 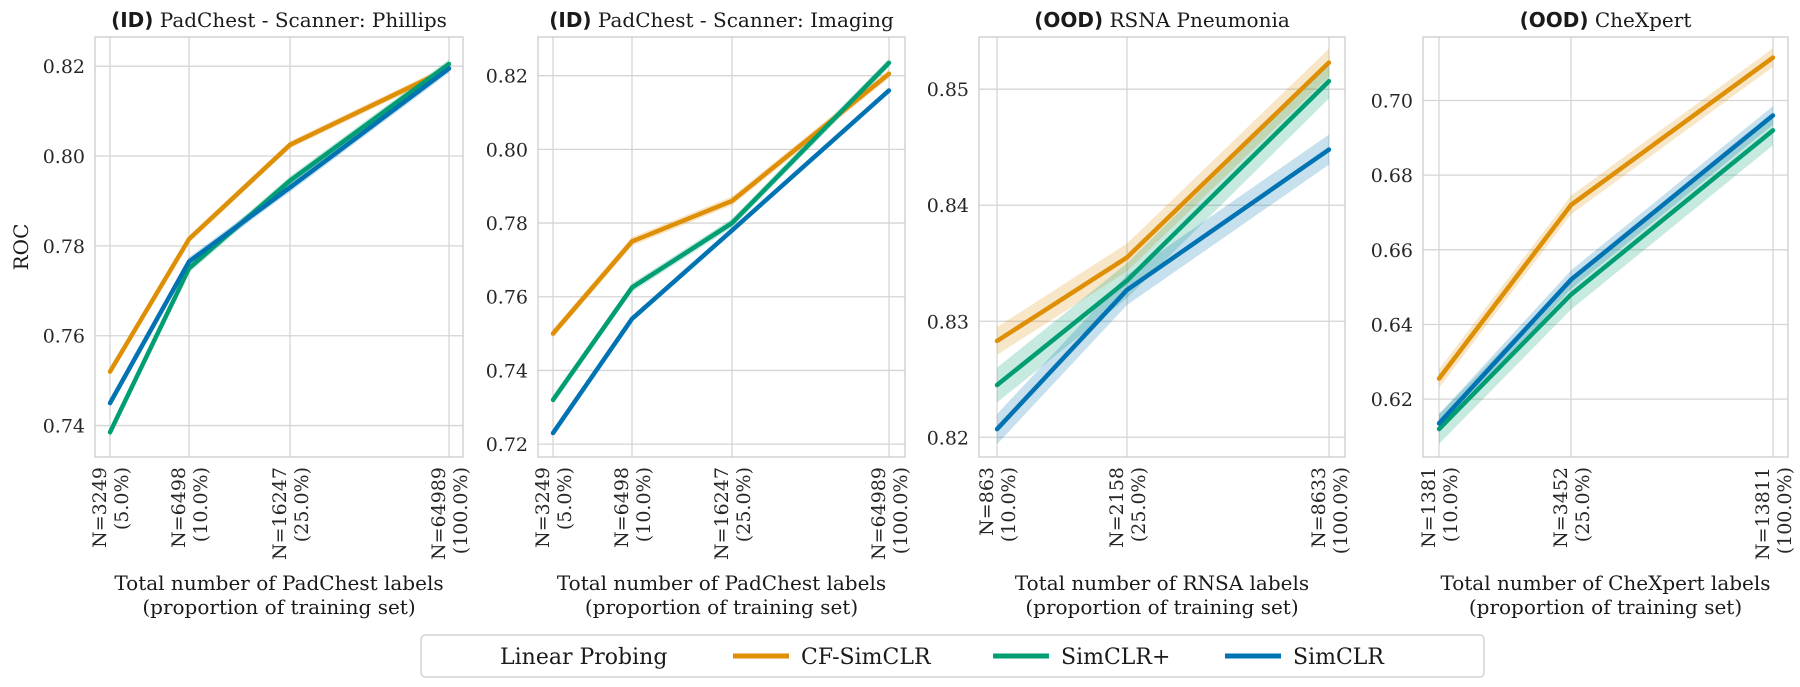 What do you see at coordinates (1162, 20) in the screenshot?
I see `panel-title: (OOD) RSNA Pneumonia` at bounding box center [1162, 20].